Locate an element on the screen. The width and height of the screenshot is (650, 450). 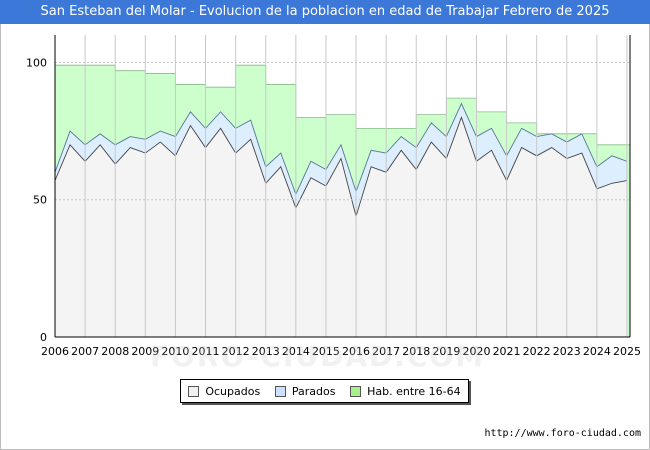
x-tick-label: 2007 is located at coordinates (85, 351).